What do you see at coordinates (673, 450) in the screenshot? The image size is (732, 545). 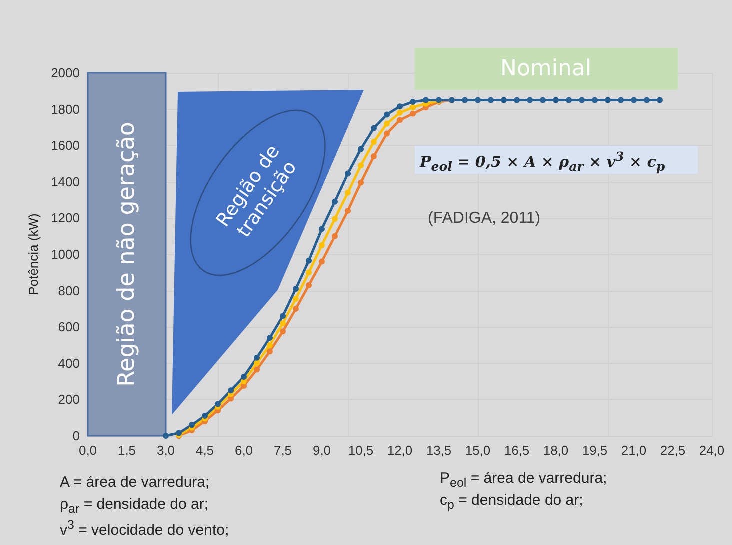 I see `x-tick-label: 22,5` at bounding box center [673, 450].